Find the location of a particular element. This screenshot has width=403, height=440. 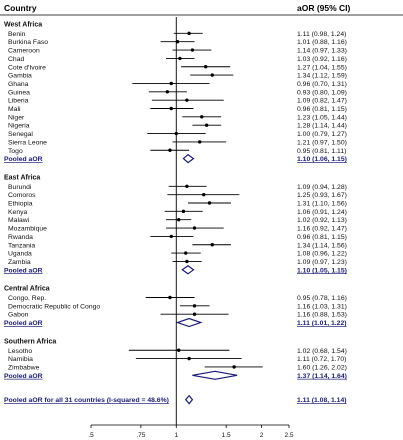

study-label: Gambia is located at coordinates (20, 76).